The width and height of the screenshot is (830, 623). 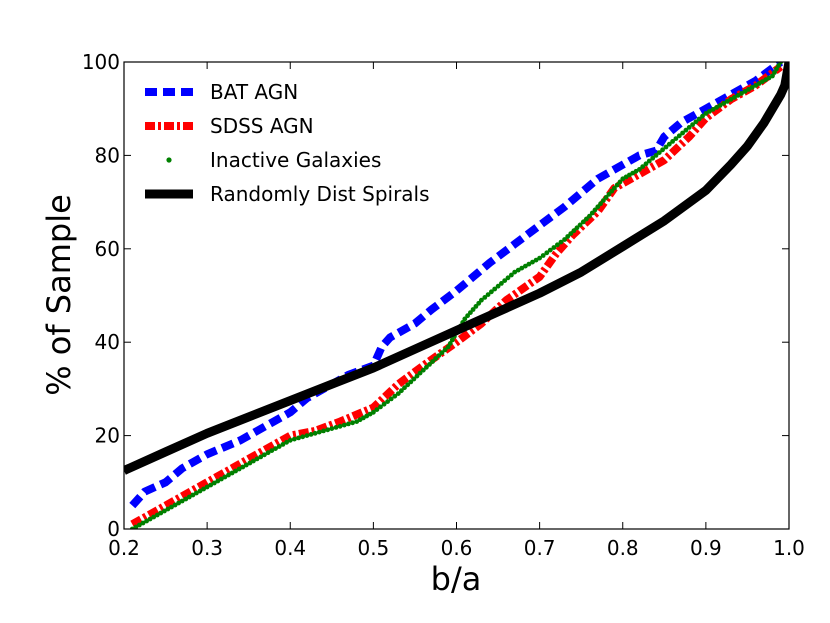 What do you see at coordinates (262, 126) in the screenshot?
I see `legend-label-sdss-agn: SDSS AGN` at bounding box center [262, 126].